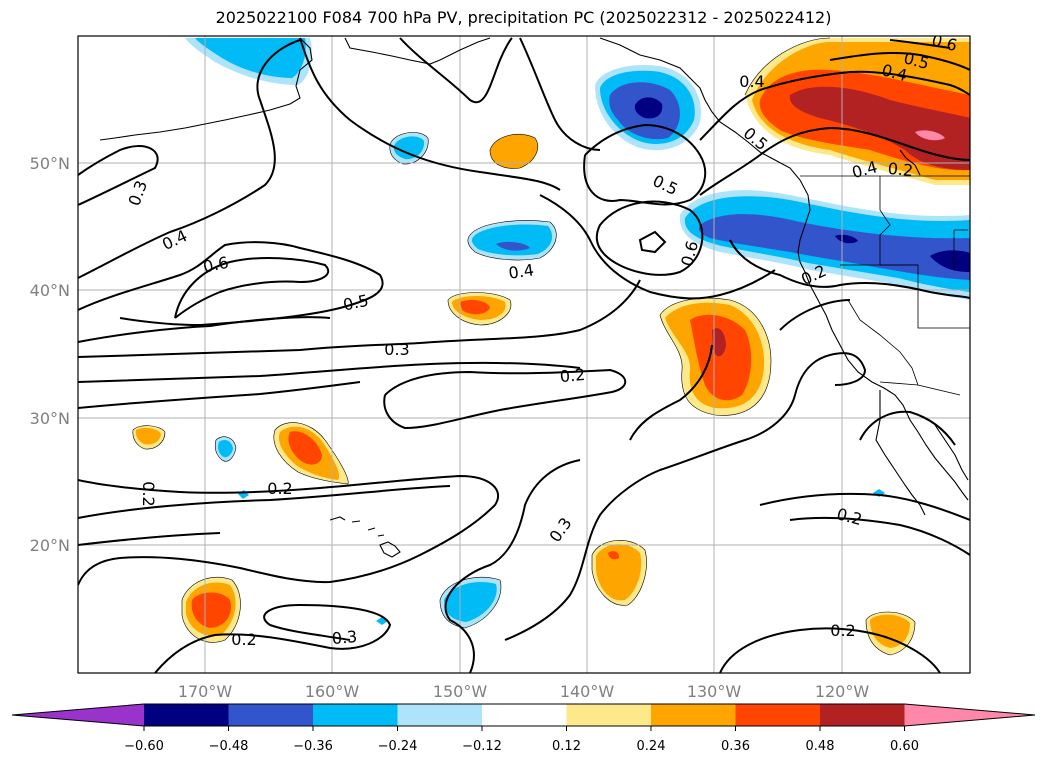 The height and width of the screenshot is (765, 1047). What do you see at coordinates (144, 746) in the screenshot?
I see `colorbar-tick-label: −0.60` at bounding box center [144, 746].